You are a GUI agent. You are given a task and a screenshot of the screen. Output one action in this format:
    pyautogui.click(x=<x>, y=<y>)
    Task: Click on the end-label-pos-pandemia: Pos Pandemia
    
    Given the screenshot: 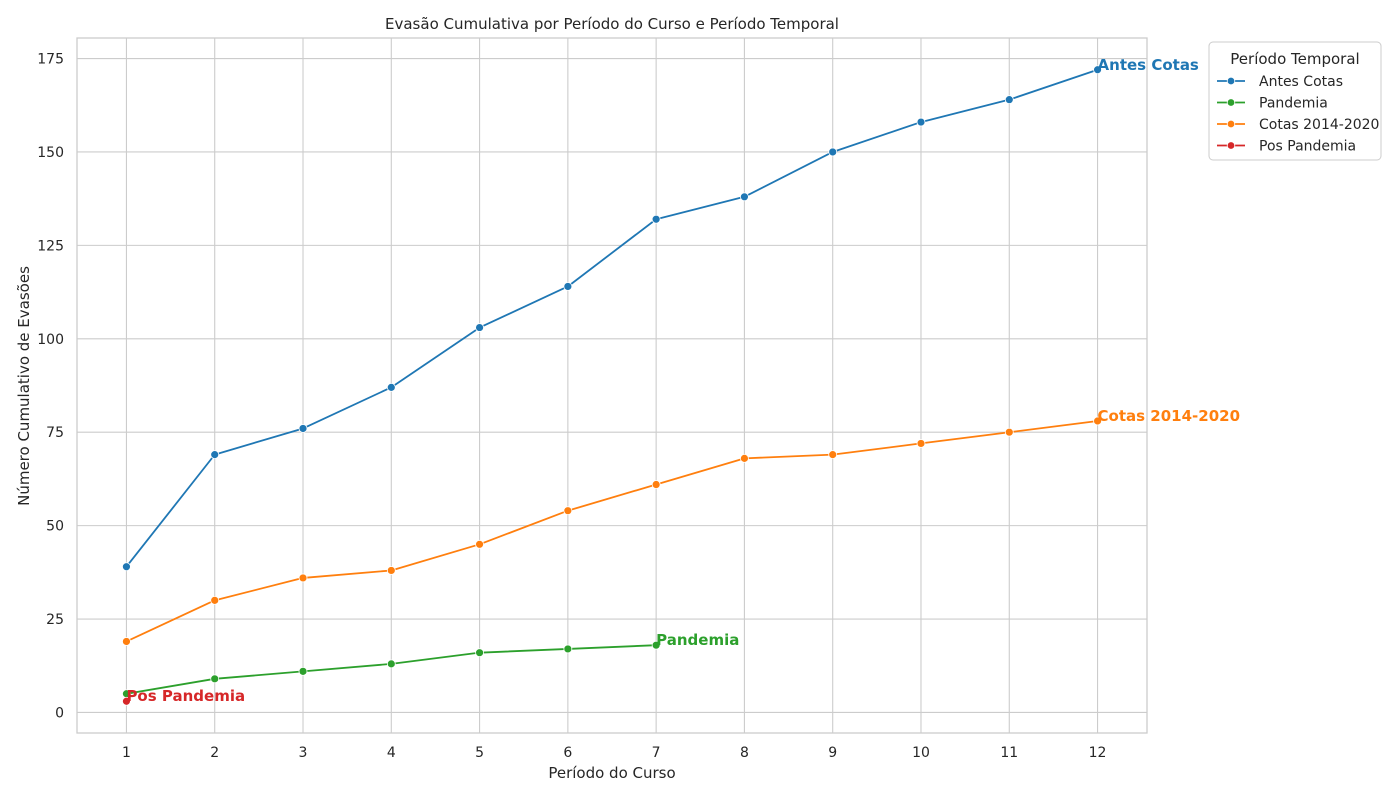 What is the action you would take?
    pyautogui.click(x=185, y=696)
    